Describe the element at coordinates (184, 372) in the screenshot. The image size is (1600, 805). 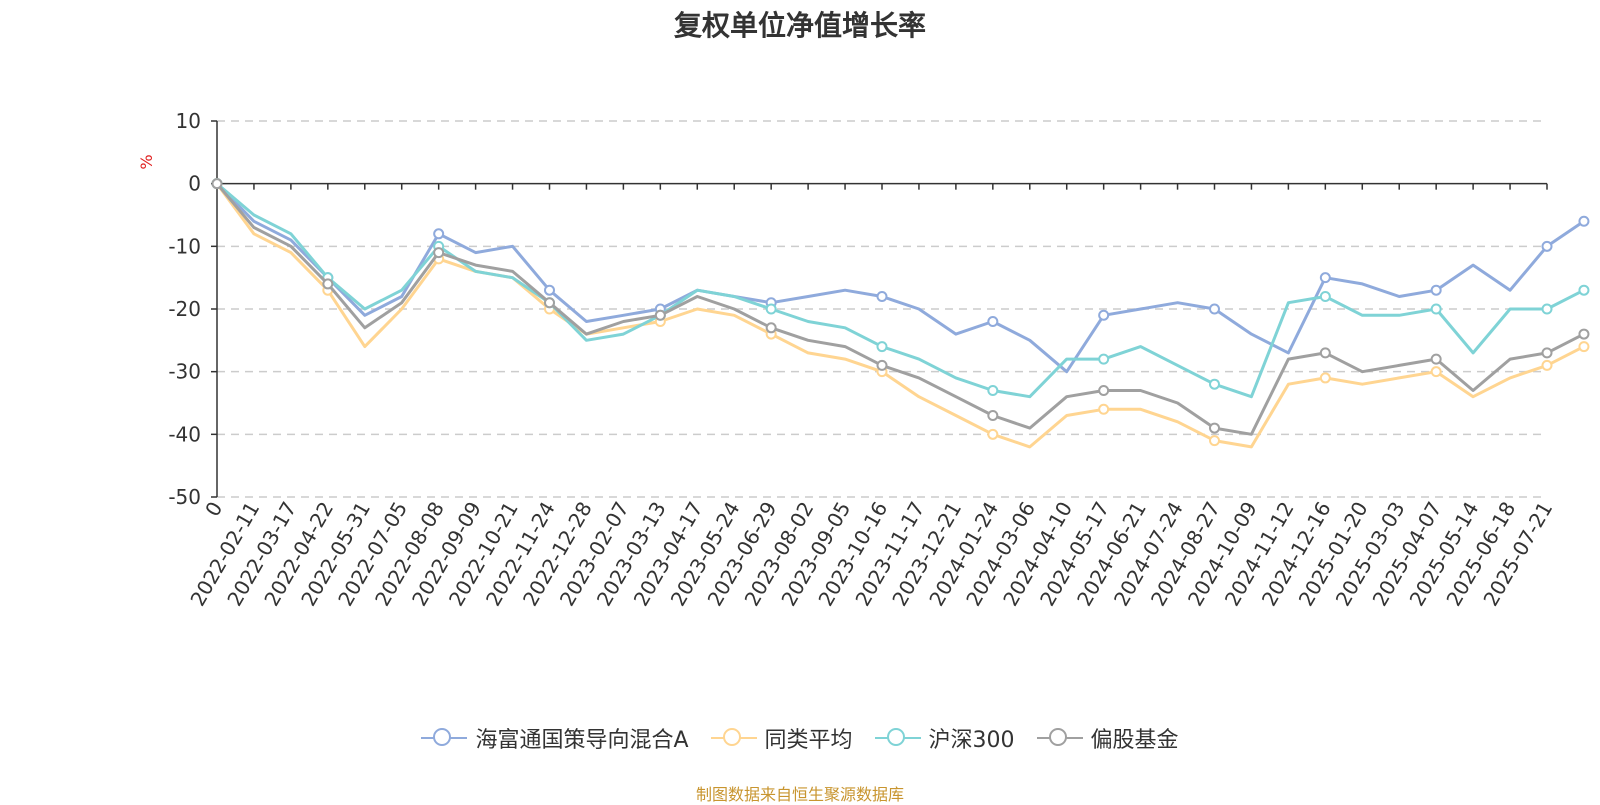
I see `y-tick-label: -30` at that location.